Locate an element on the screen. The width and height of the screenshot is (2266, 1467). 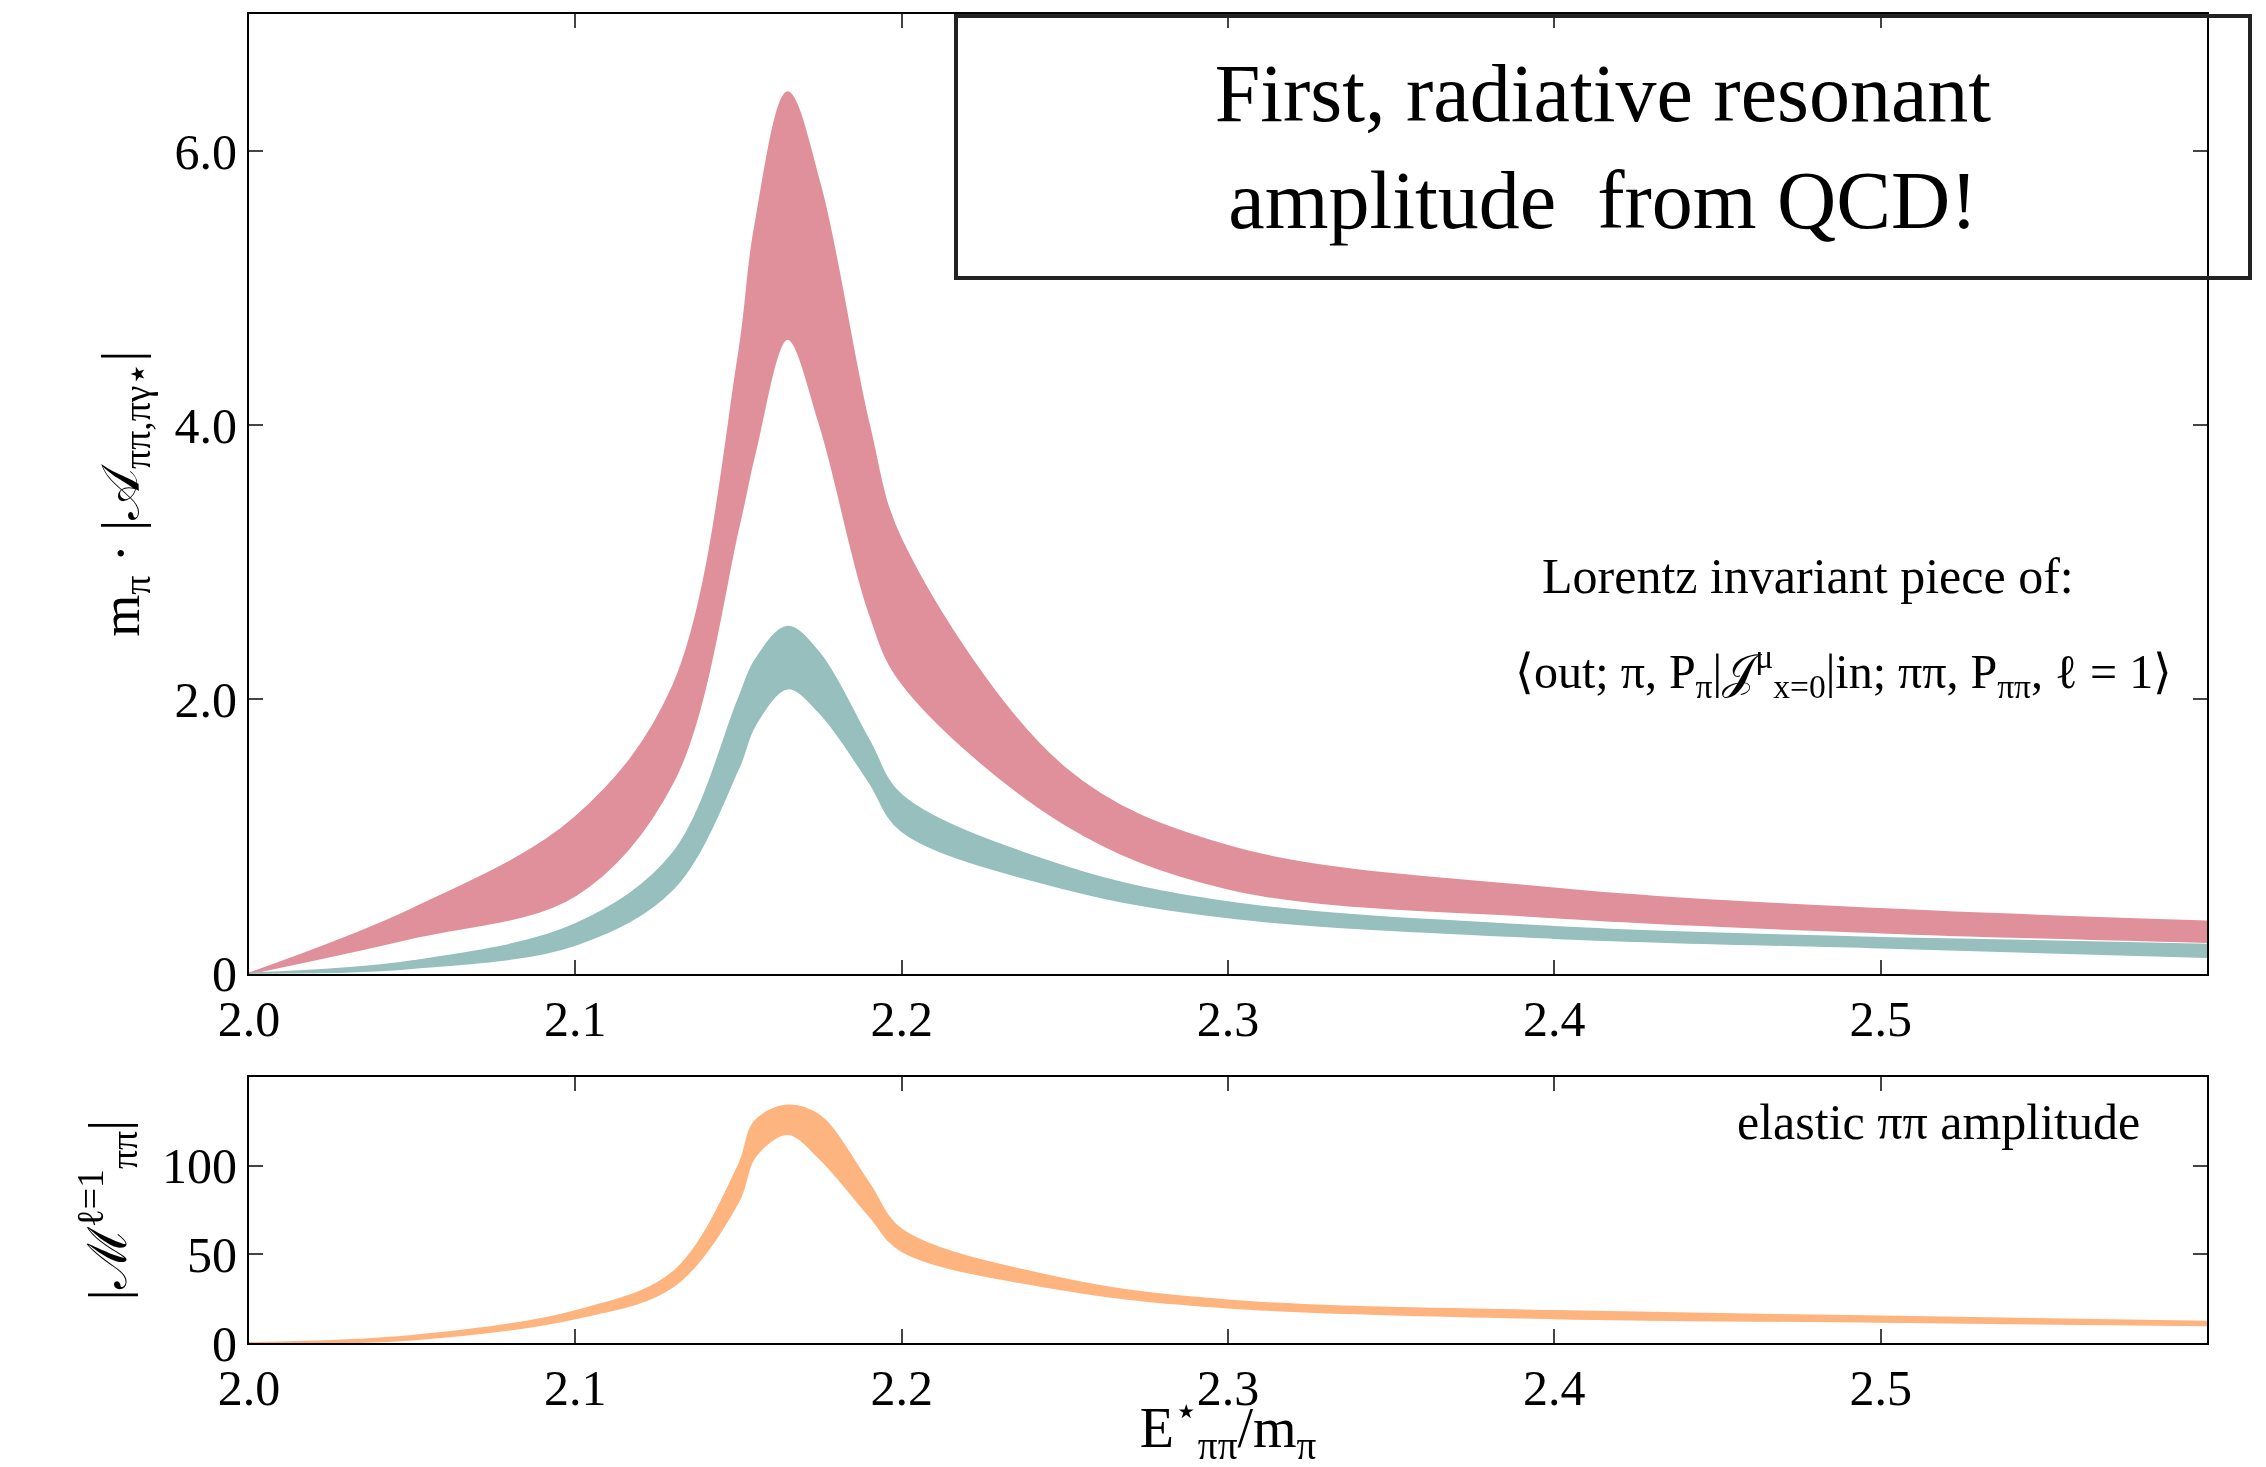
y-tick-label: 6.0 is located at coordinates (205, 151).